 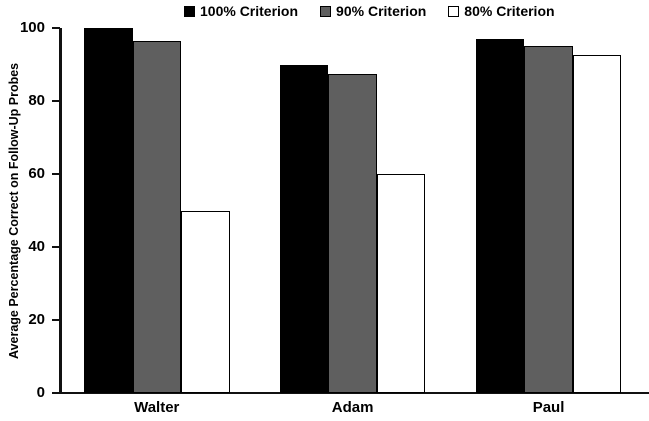 I want to click on legend-label: 90% Criterion, so click(x=381, y=11).